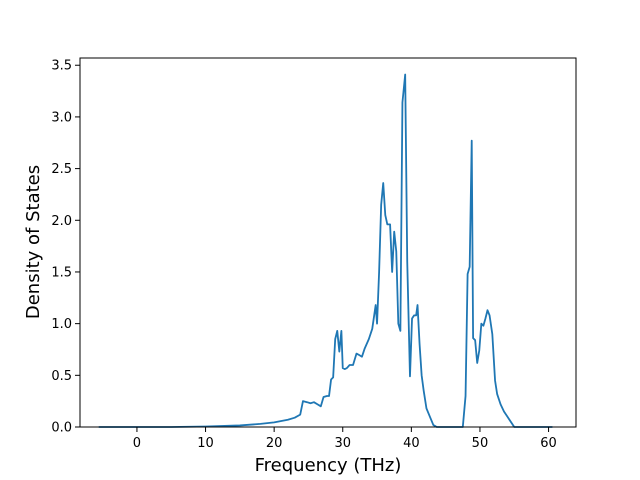 This screenshot has width=640, height=480. I want to click on x-axis: 0 10 20 30 40 50 60, so click(345, 439).